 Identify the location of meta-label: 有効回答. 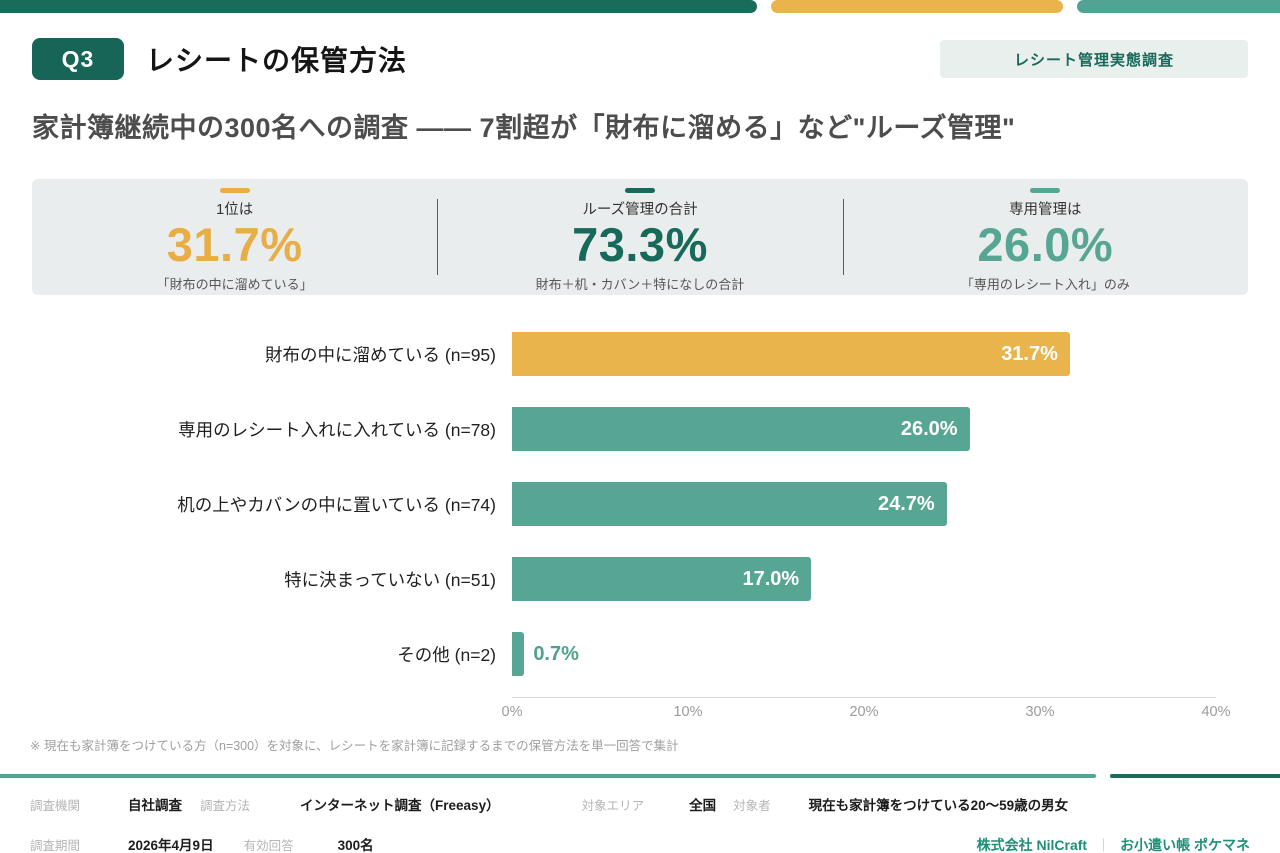
(268, 846).